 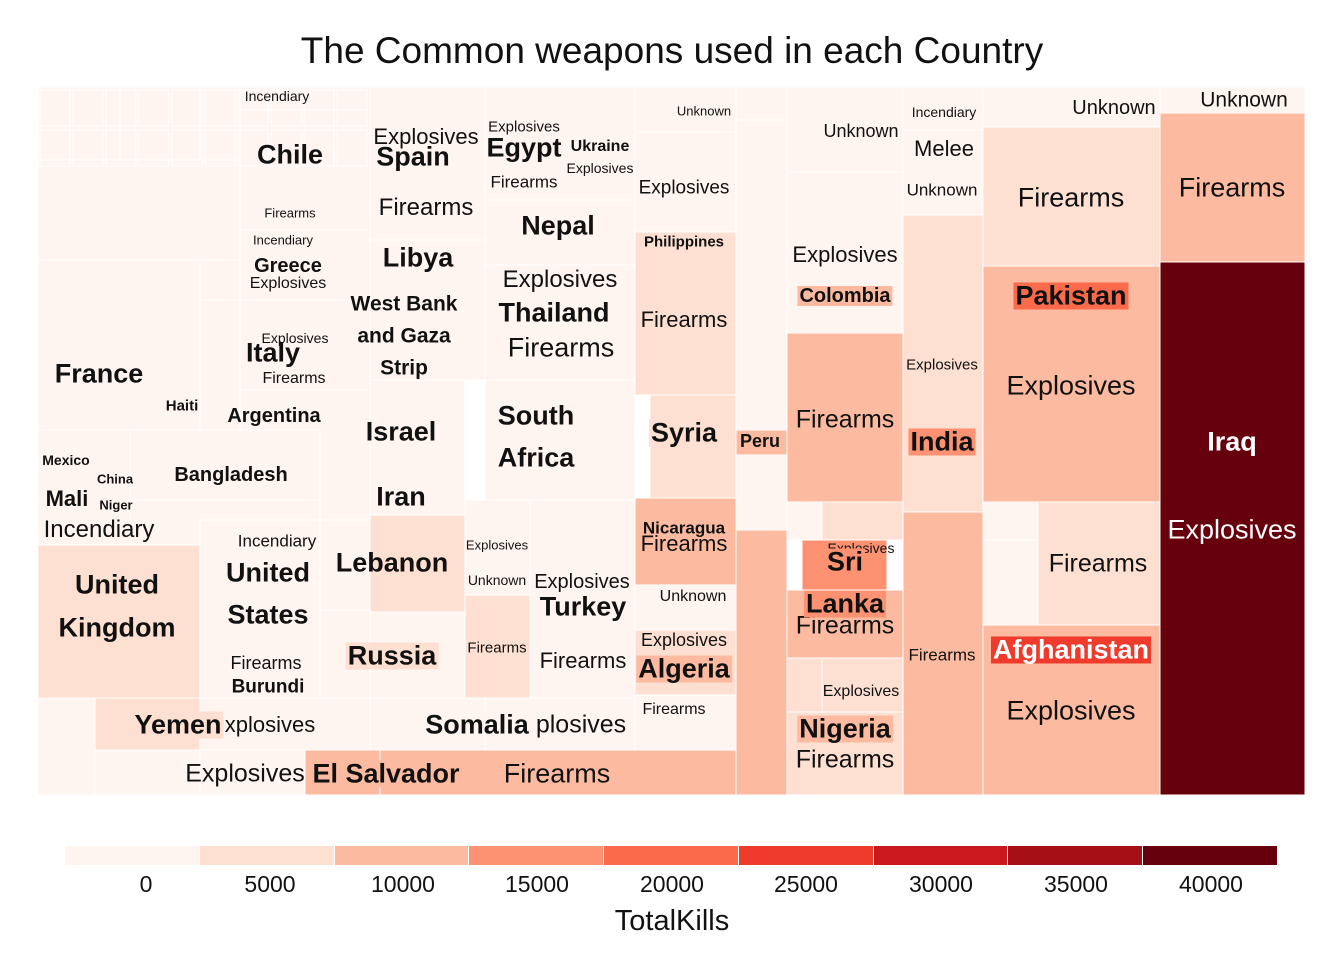 What do you see at coordinates (845, 296) in the screenshot?
I see `country-label: Colombia` at bounding box center [845, 296].